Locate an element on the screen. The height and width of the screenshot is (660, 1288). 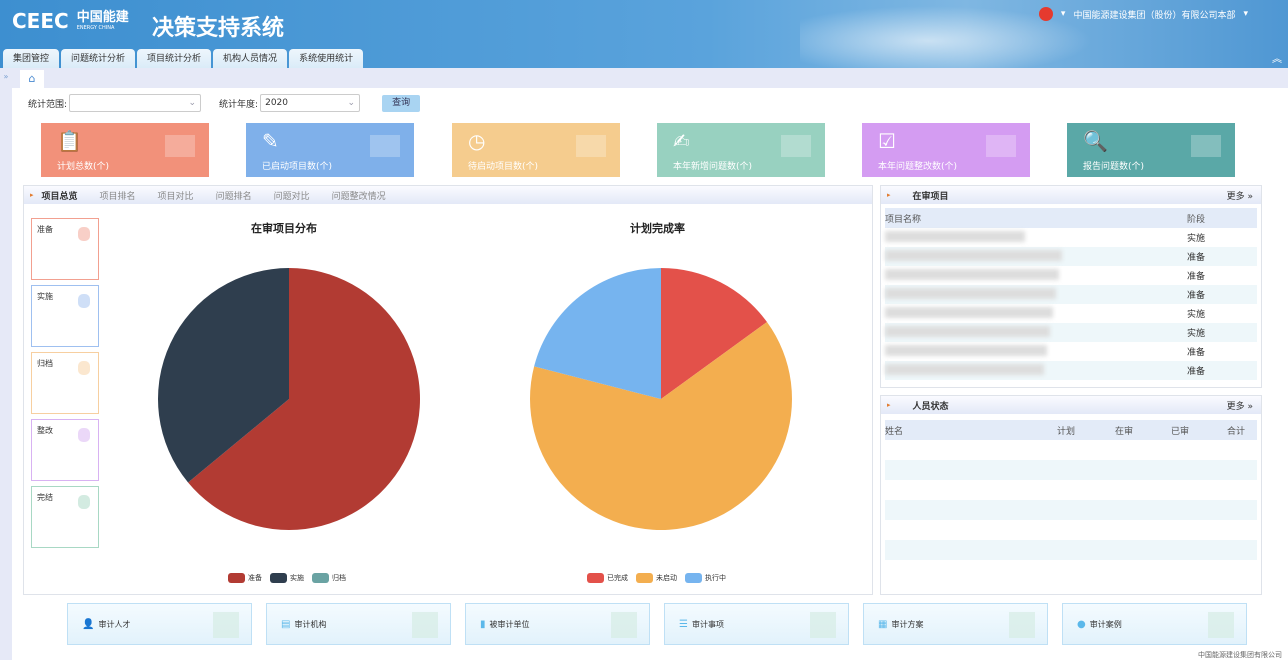
quick-link-card: ▤ 审计机构 is located at coordinates (358, 624).